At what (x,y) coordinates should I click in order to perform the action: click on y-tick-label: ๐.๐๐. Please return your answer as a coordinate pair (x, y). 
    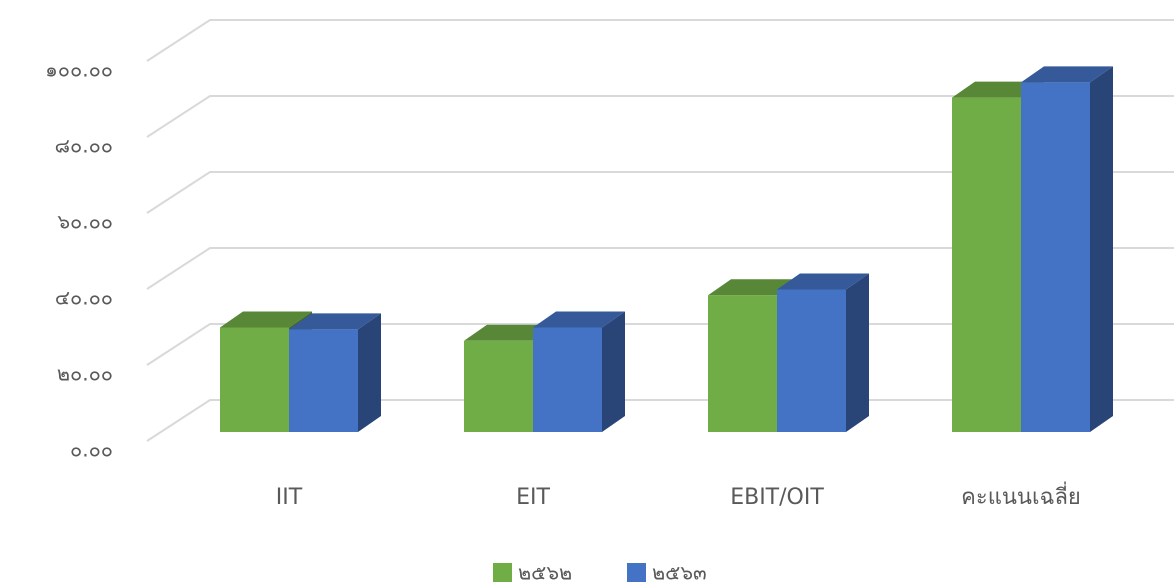
    Looking at the image, I should click on (91, 450).